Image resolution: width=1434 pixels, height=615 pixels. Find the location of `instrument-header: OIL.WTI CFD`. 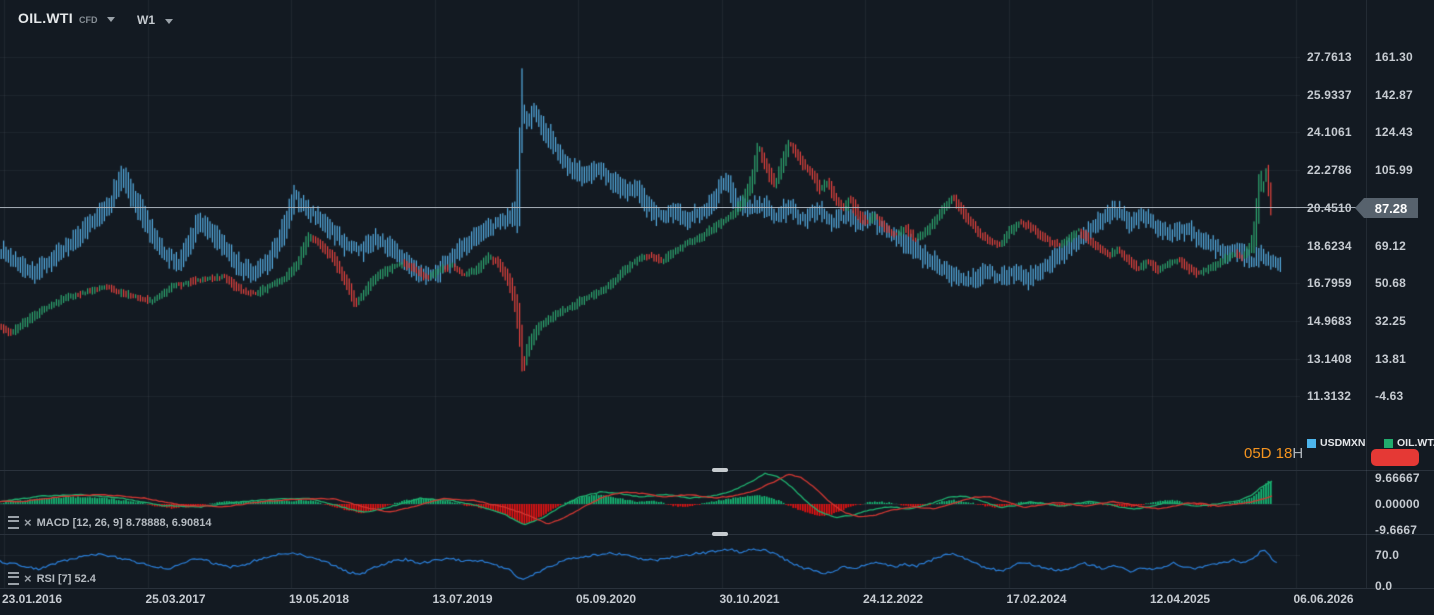

instrument-header: OIL.WTI CFD is located at coordinates (67, 18).